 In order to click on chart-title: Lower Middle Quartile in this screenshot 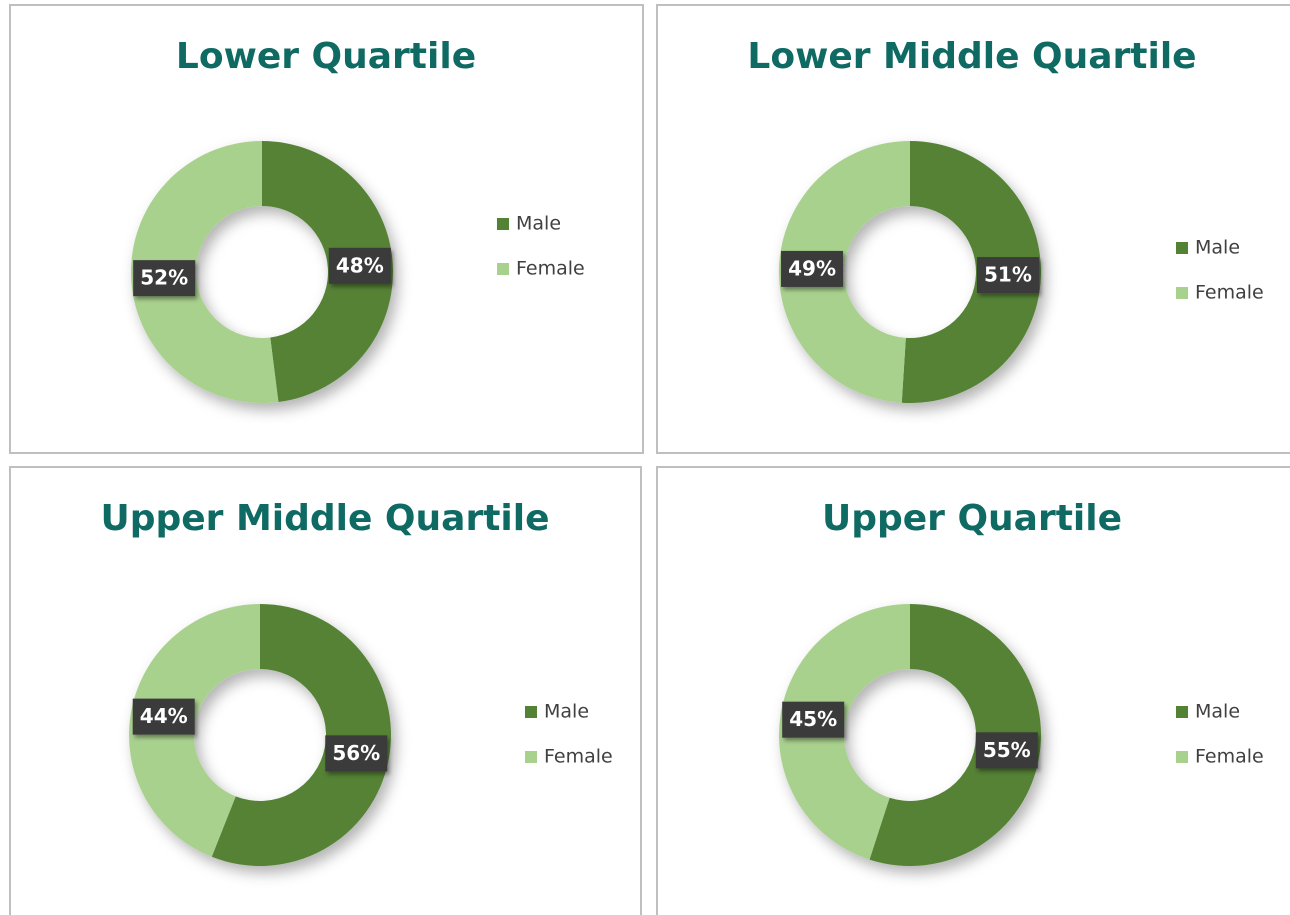, I will do `click(971, 56)`.